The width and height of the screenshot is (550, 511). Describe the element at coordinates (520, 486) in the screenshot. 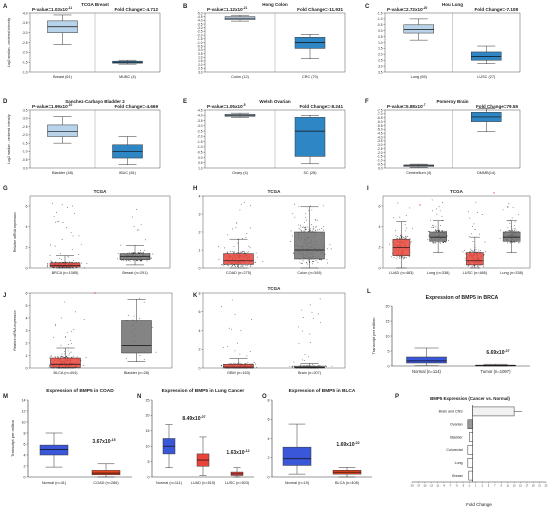

I see `panel-p-x-tick-label: 15` at that location.